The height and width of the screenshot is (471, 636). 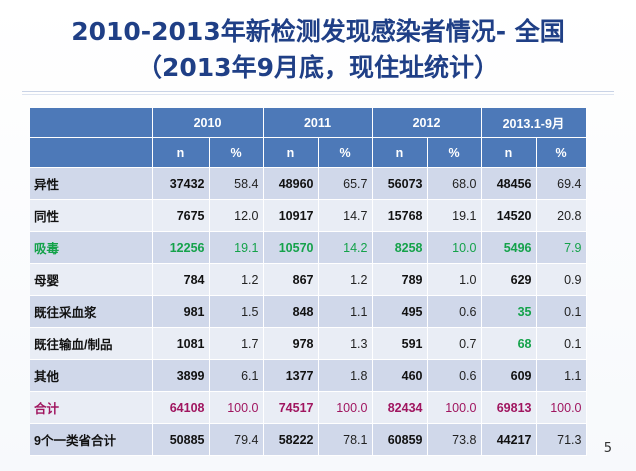 What do you see at coordinates (236, 343) in the screenshot?
I see `percent-cell: 1.7` at bounding box center [236, 343].